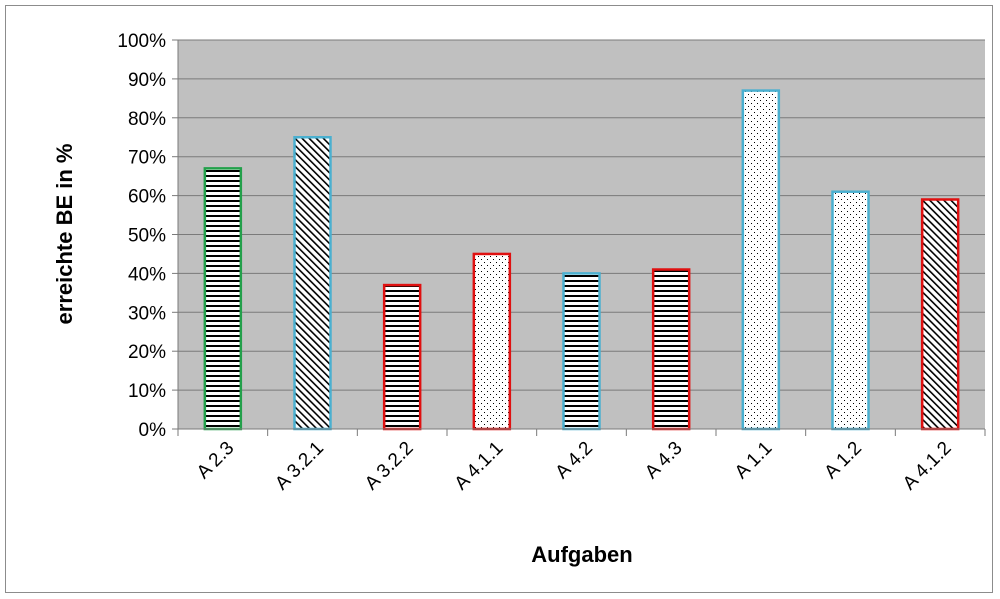 This screenshot has width=1000, height=599. What do you see at coordinates (141, 41) in the screenshot?
I see `y-tick-label: 100%` at bounding box center [141, 41].